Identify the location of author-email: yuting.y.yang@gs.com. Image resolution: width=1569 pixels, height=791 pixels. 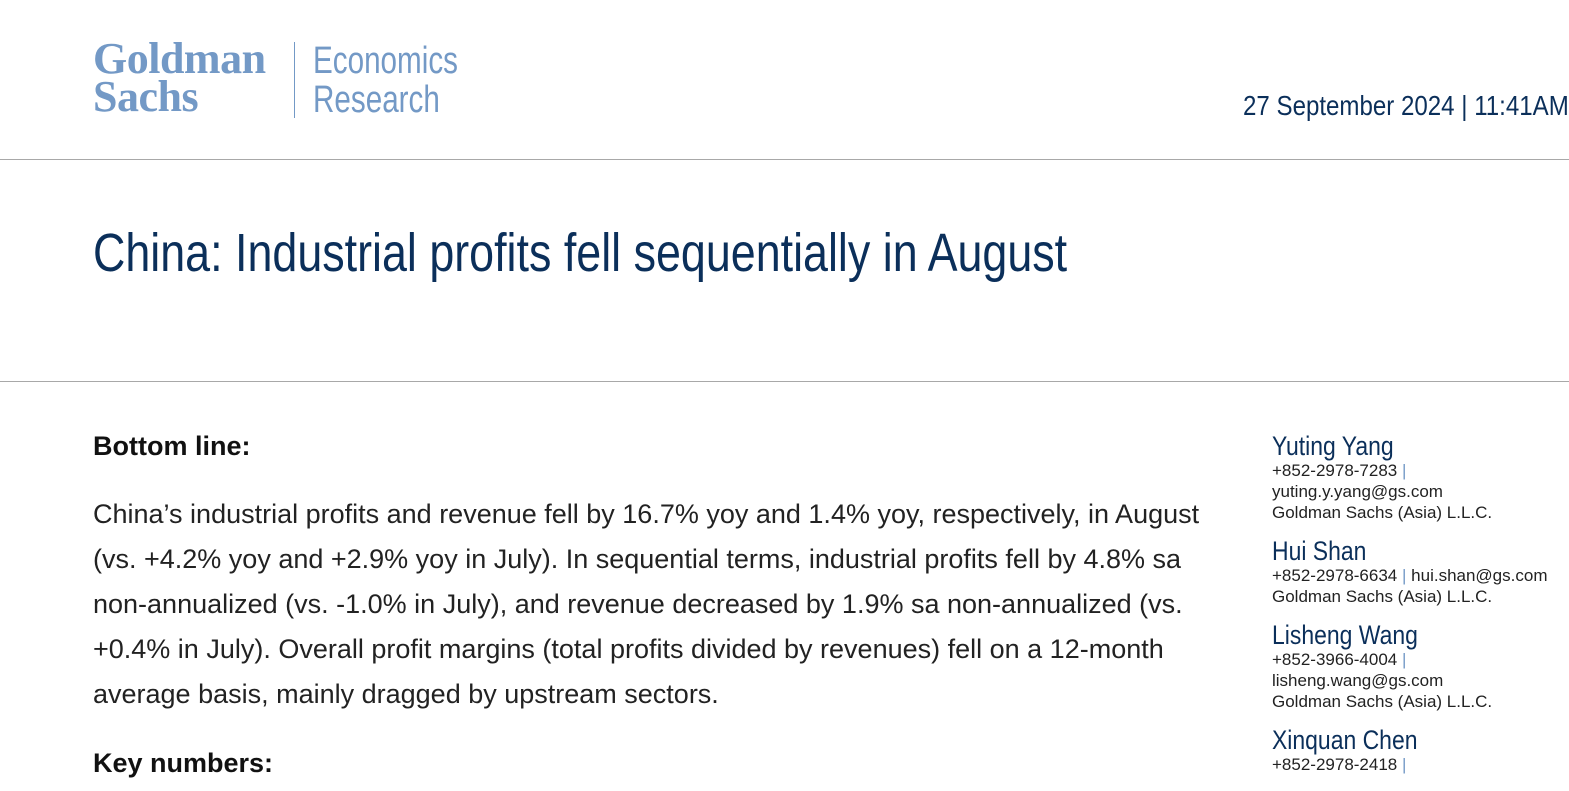
(1357, 491).